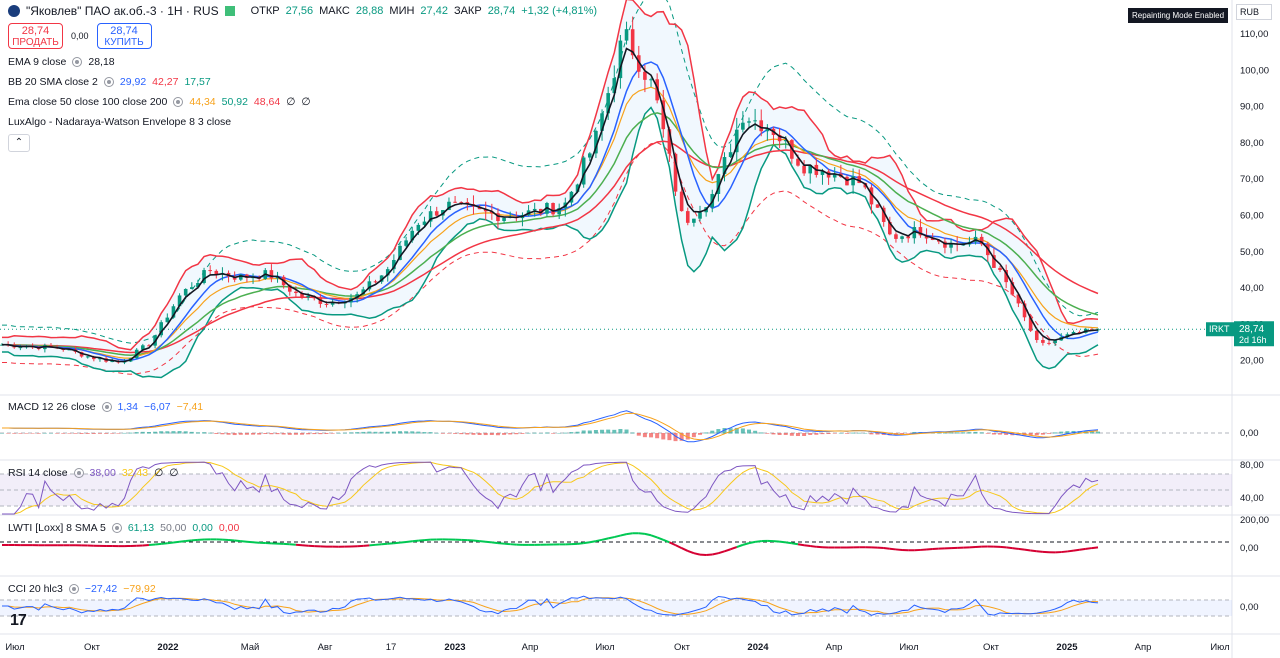  Describe the element at coordinates (38, 473) in the screenshot. I see `indicator-label: RSI 14 close` at that location.